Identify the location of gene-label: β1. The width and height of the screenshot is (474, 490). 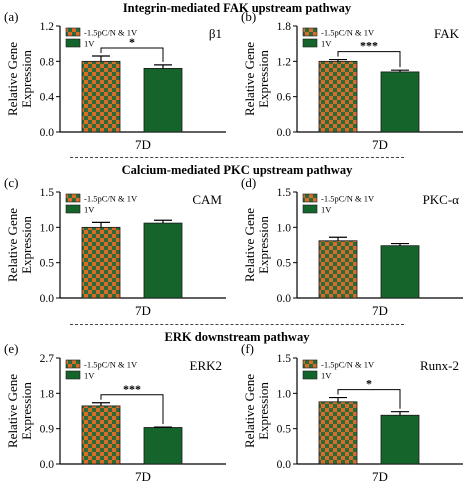
(215, 33).